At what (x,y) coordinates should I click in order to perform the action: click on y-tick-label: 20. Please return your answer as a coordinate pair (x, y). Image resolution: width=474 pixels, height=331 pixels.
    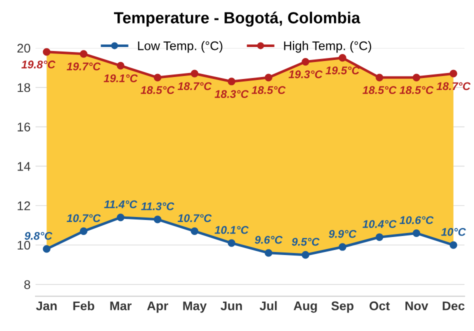
    Looking at the image, I should click on (23, 48).